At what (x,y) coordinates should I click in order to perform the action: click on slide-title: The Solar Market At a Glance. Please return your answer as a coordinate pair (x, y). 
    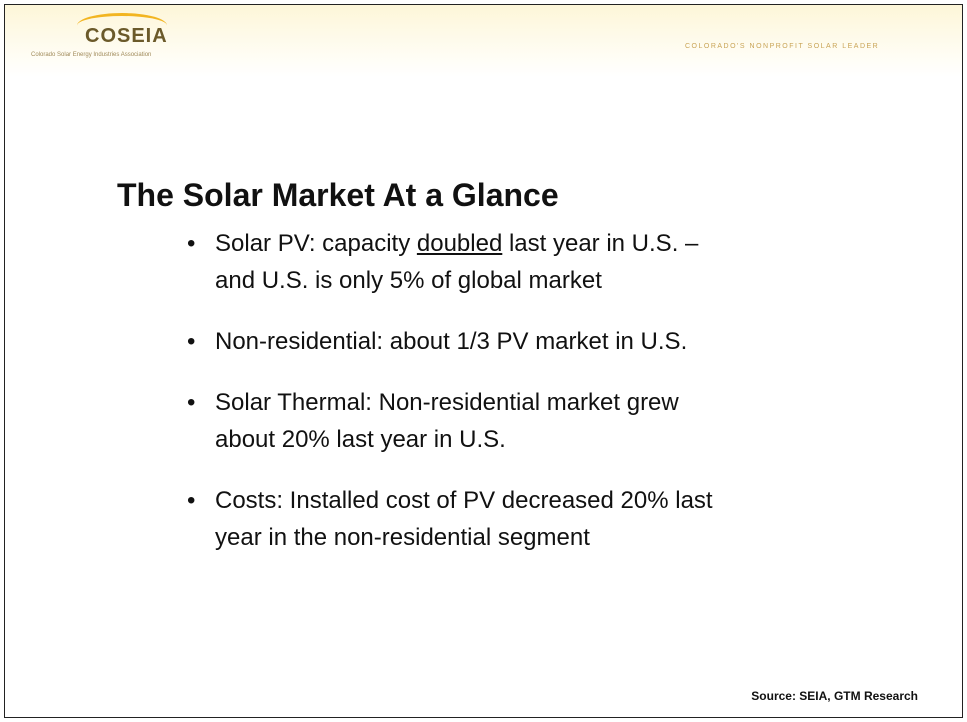
    Looking at the image, I should click on (338, 195).